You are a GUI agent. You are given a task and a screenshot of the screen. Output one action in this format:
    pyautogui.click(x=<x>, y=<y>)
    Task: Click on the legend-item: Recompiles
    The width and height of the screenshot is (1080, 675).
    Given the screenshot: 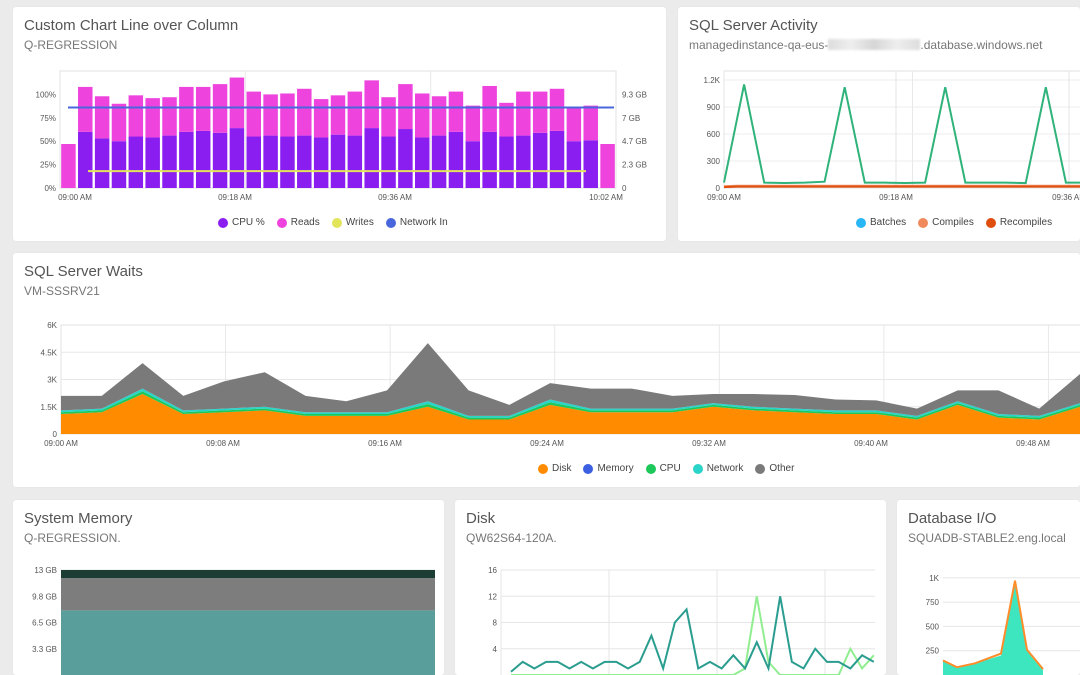 What is the action you would take?
    pyautogui.click(x=1018, y=222)
    